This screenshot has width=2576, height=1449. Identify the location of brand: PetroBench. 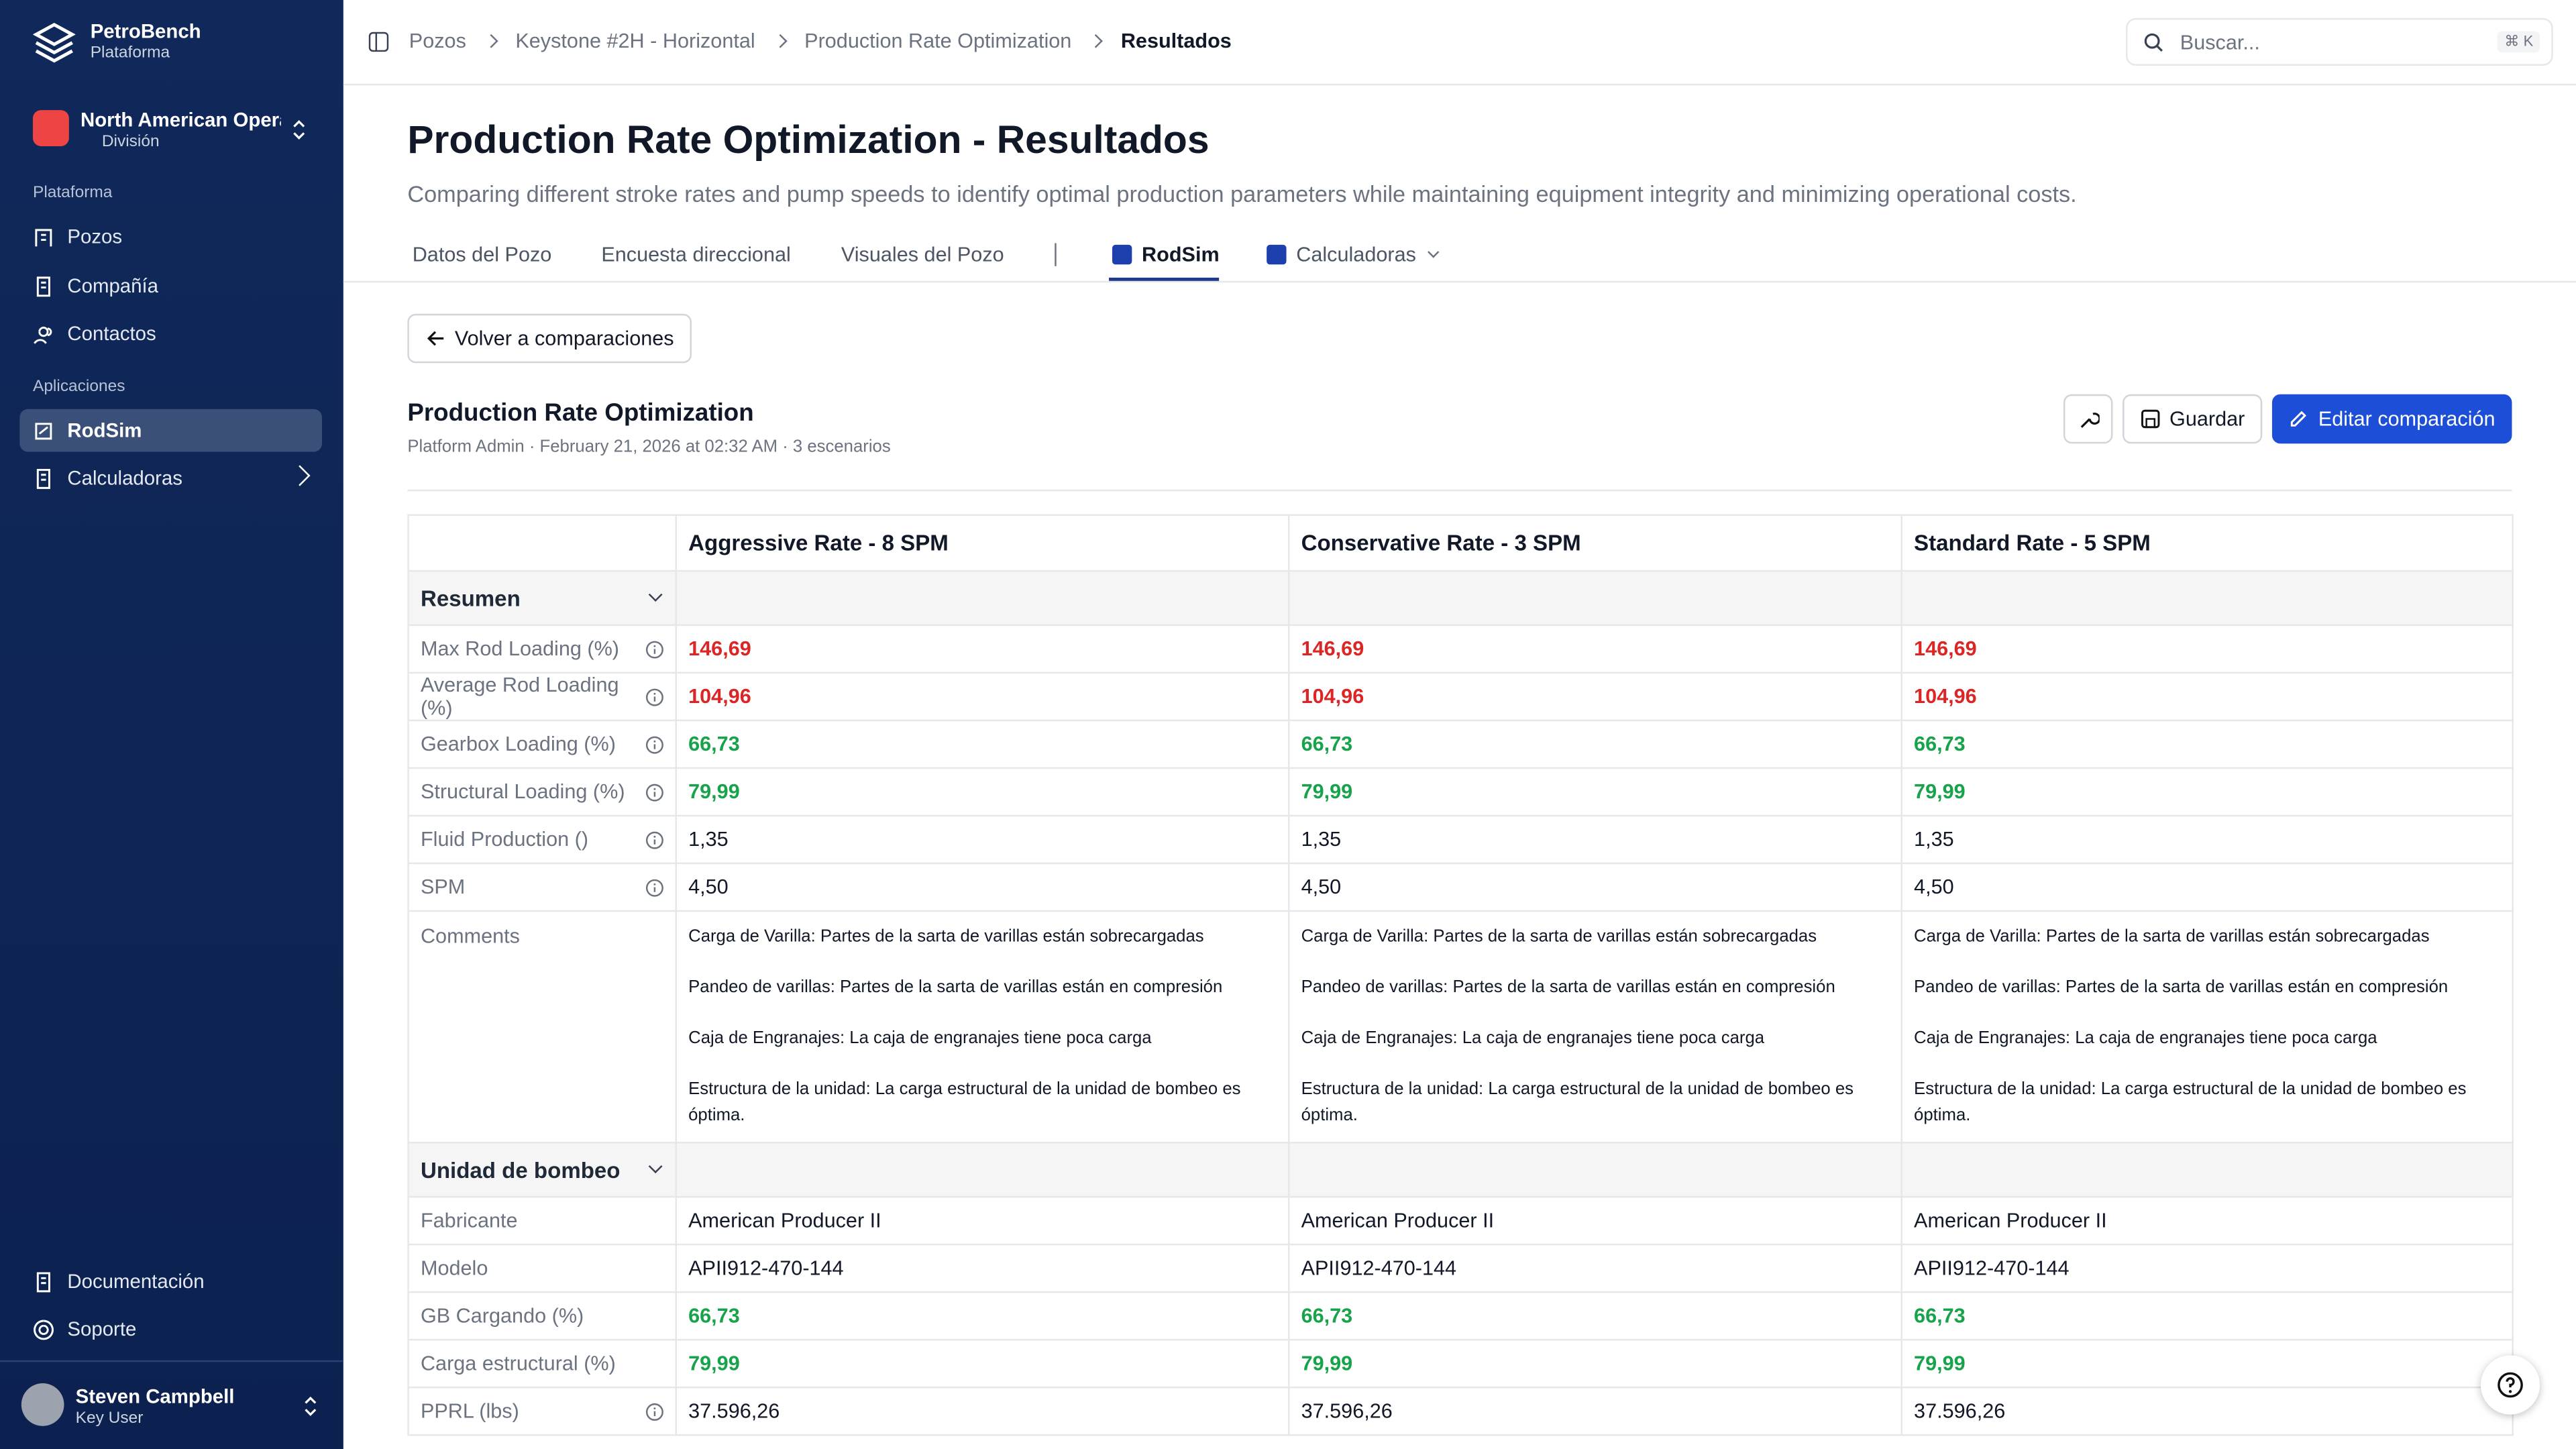
(145, 31).